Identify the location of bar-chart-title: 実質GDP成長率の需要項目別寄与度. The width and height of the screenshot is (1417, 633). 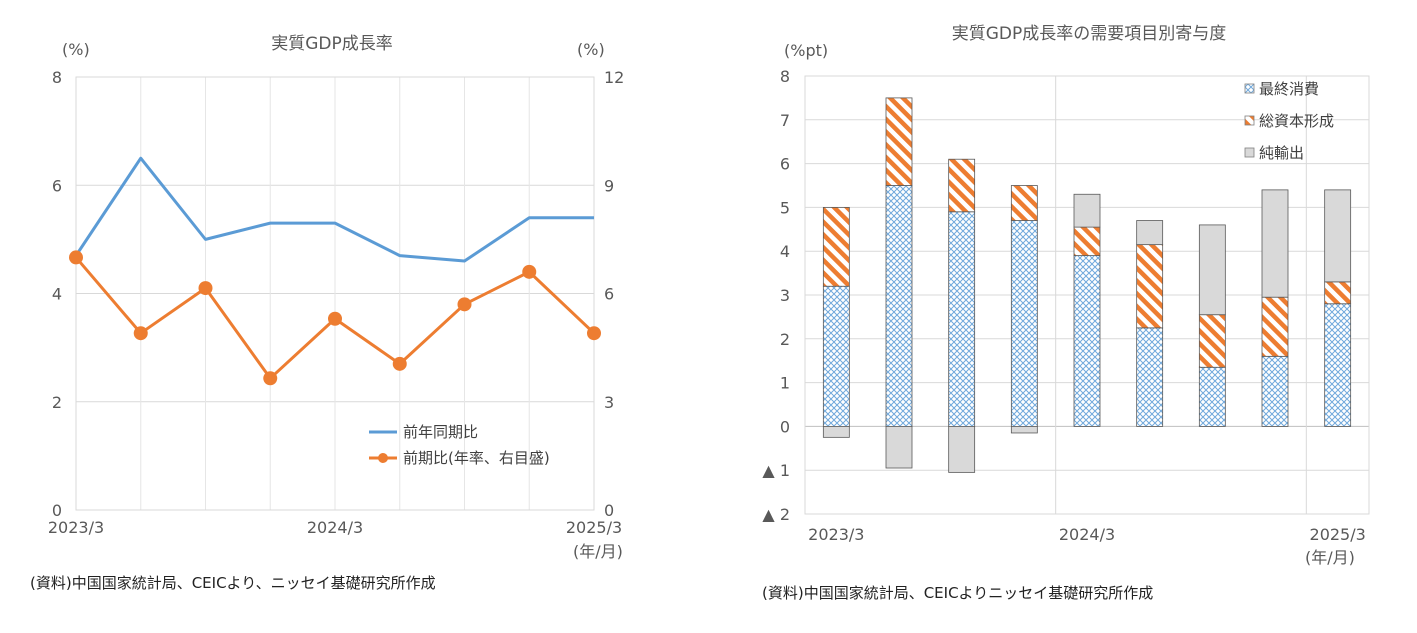
(1089, 34).